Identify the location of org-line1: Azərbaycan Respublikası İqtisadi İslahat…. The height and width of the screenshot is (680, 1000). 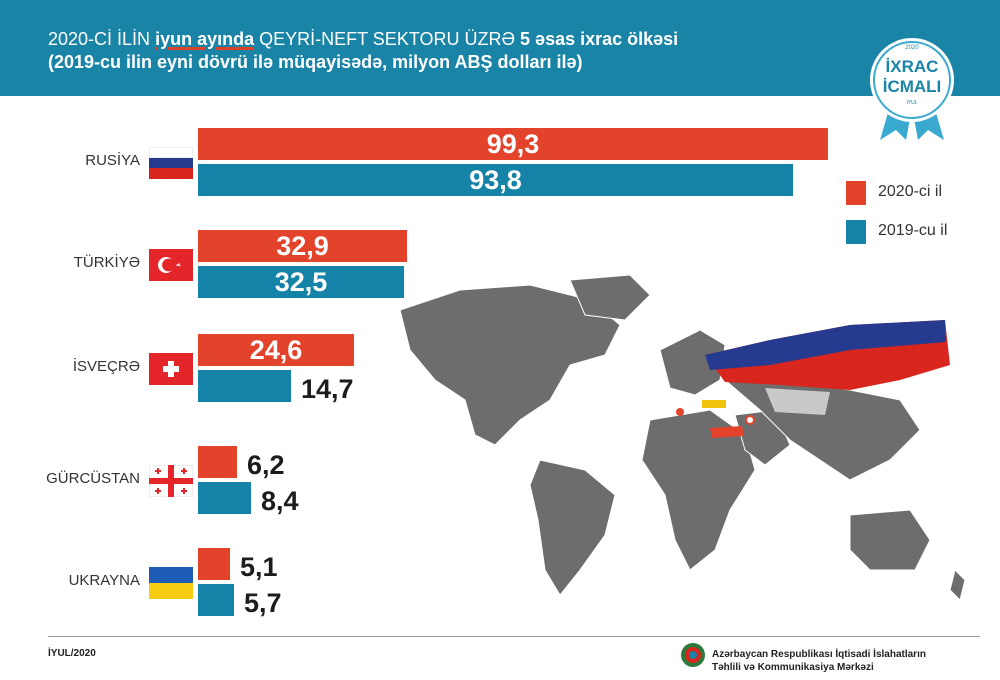
(819, 654).